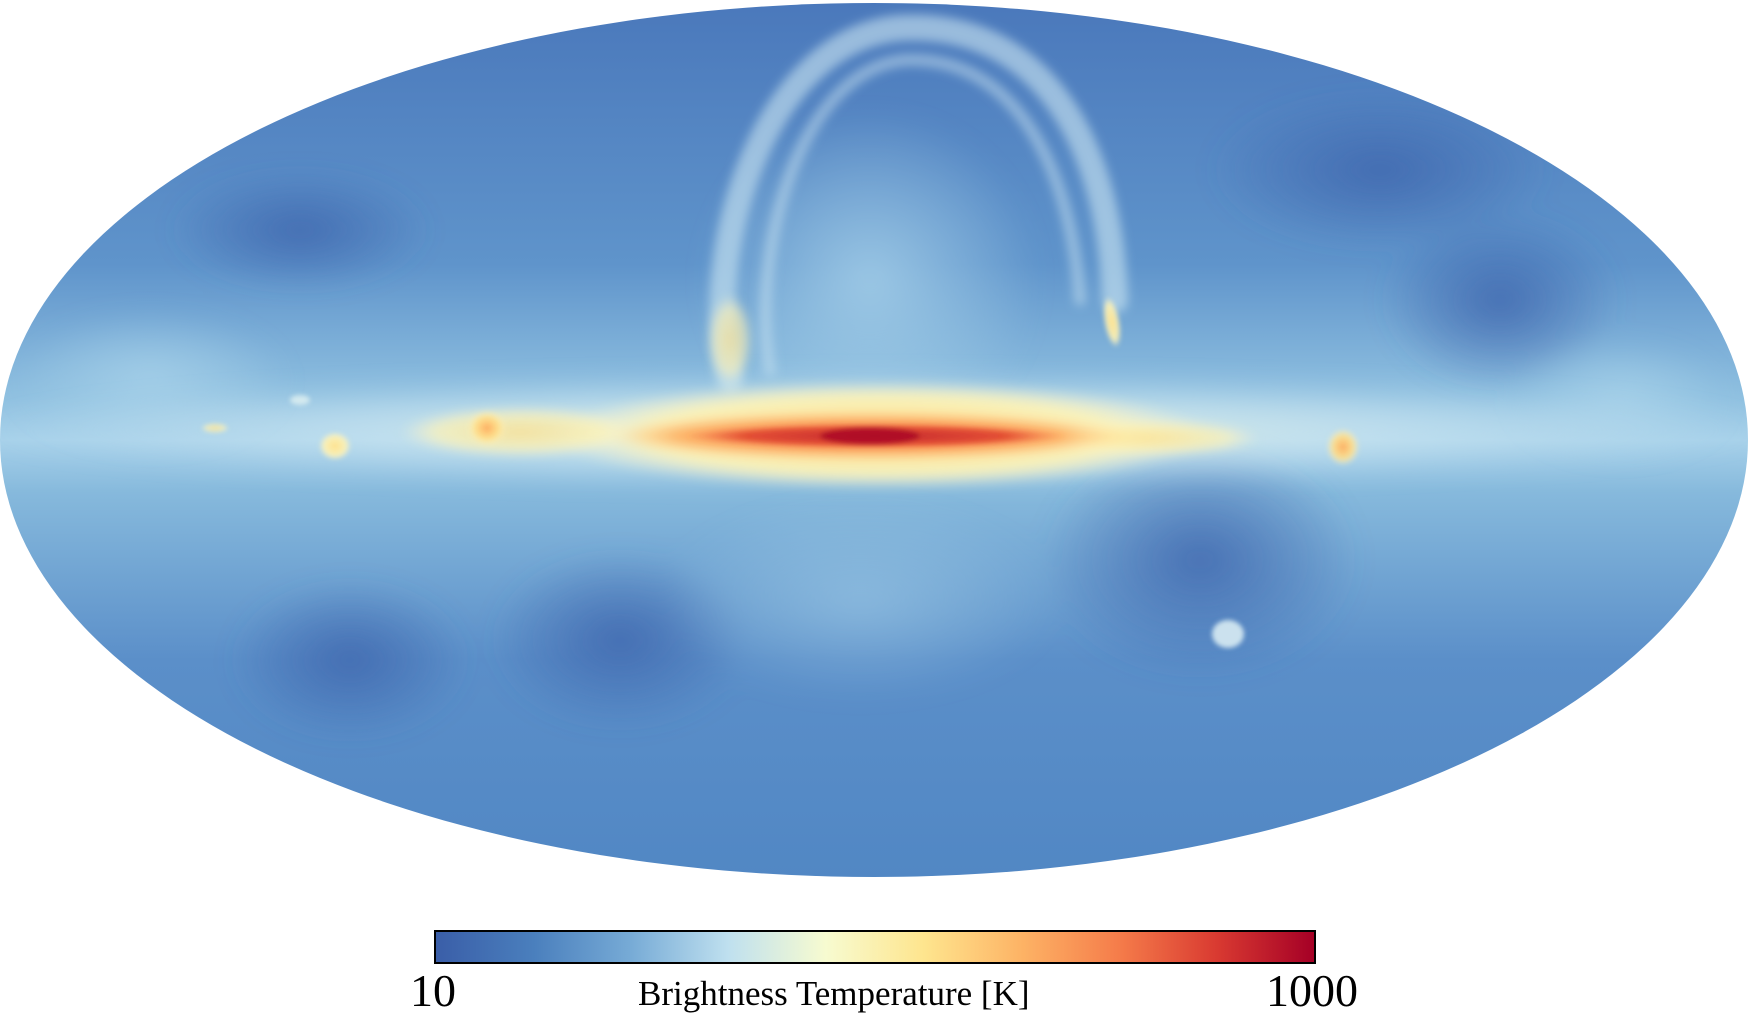 This screenshot has height=1021, width=1750. Describe the element at coordinates (834, 993) in the screenshot. I see `colorbar-title: Brightness Temperature [K]` at that location.